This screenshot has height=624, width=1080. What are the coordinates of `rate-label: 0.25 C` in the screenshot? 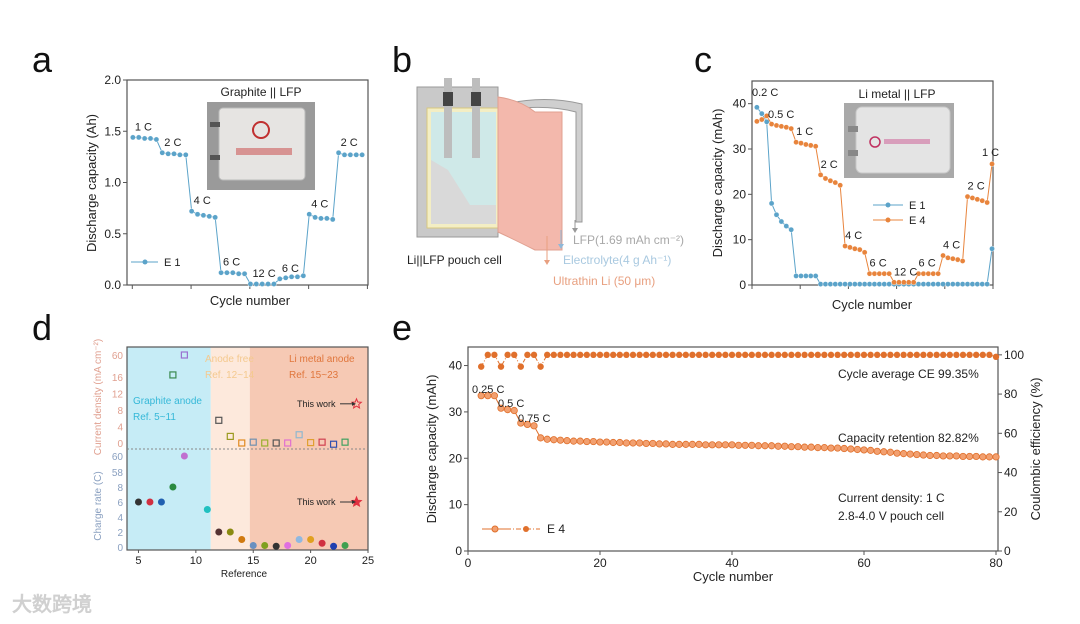 It's located at (488, 390).